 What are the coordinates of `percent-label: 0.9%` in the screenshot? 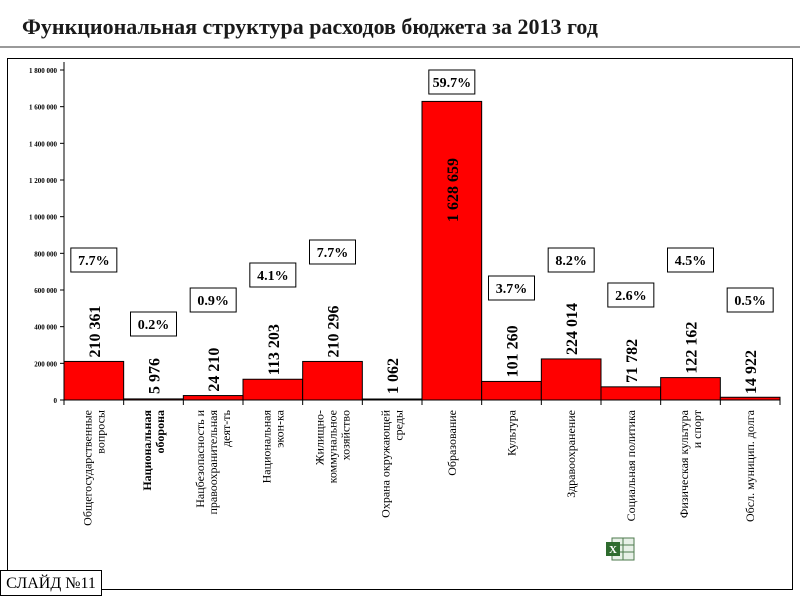 It's located at (213, 301).